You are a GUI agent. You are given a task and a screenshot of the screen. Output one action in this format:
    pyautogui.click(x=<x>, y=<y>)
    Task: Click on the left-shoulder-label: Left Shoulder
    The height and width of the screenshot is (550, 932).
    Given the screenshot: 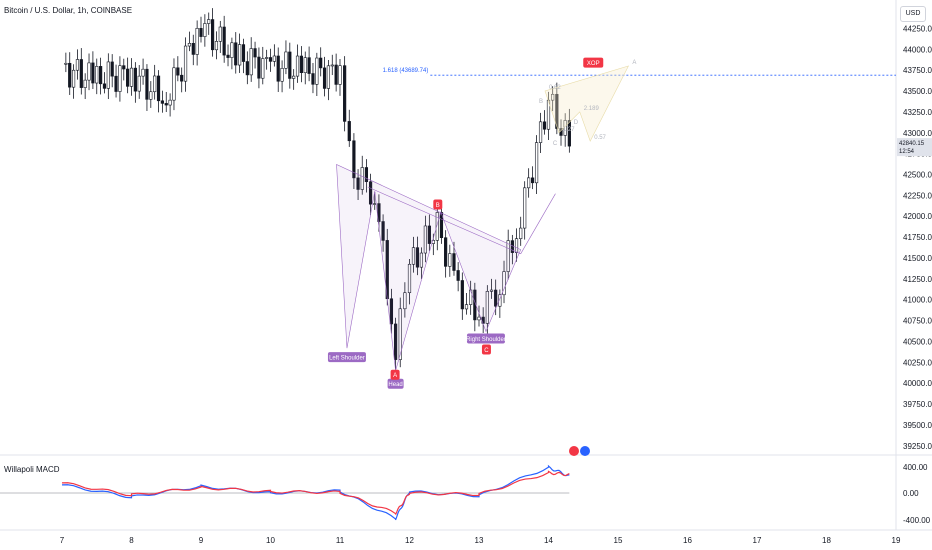 What is the action you would take?
    pyautogui.click(x=346, y=357)
    